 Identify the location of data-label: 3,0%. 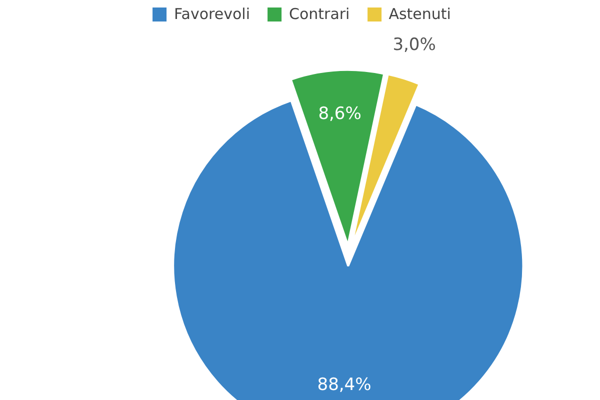
(414, 45).